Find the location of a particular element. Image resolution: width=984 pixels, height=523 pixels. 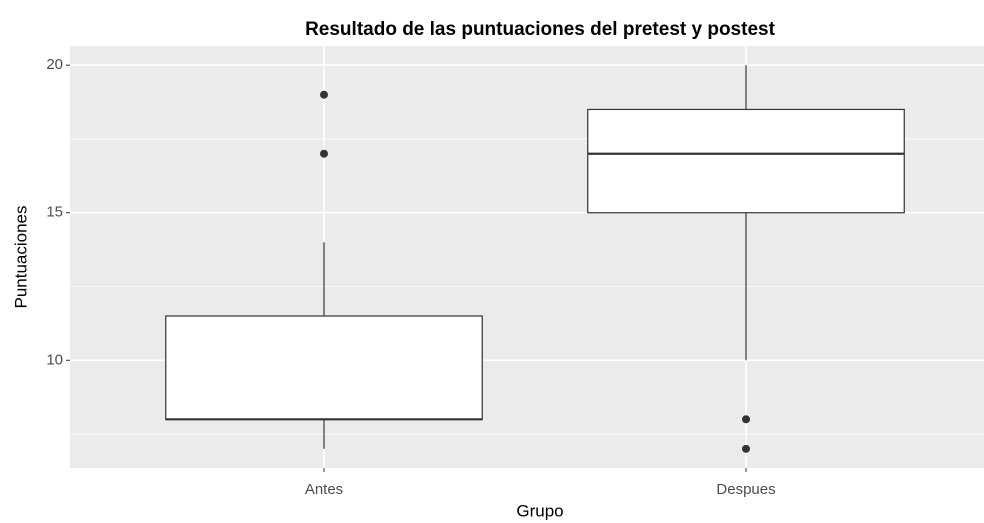

x-tick-label: Despues is located at coordinates (745, 489).